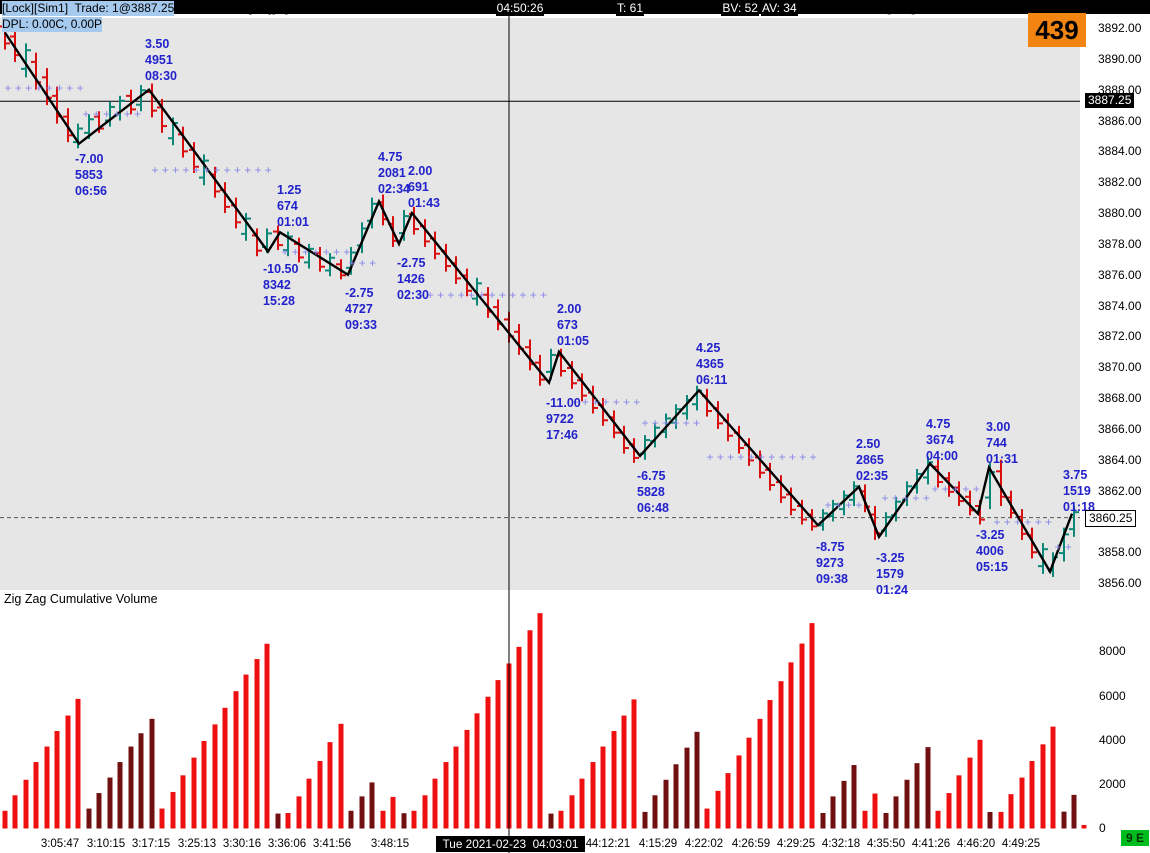 The width and height of the screenshot is (1150, 853). What do you see at coordinates (91, 175) in the screenshot?
I see `zigzag-annotation: -7.00 5853 06:56` at bounding box center [91, 175].